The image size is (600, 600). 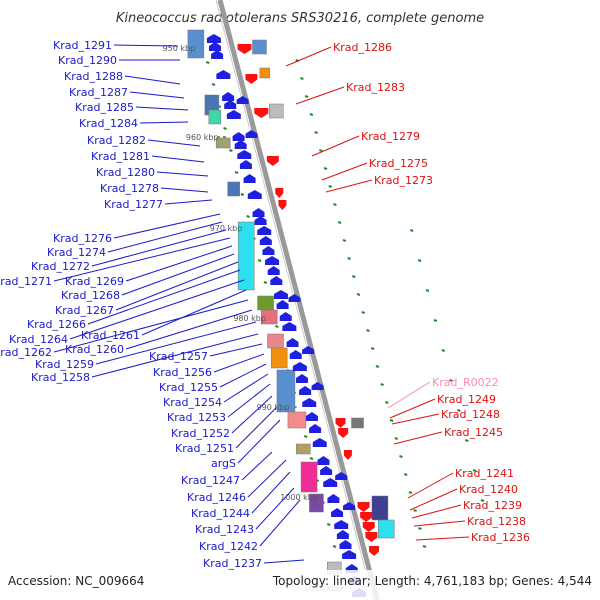 What do you see at coordinates (196, 417) in the screenshot?
I see `left-gene-label: Krad_1253` at bounding box center [196, 417].